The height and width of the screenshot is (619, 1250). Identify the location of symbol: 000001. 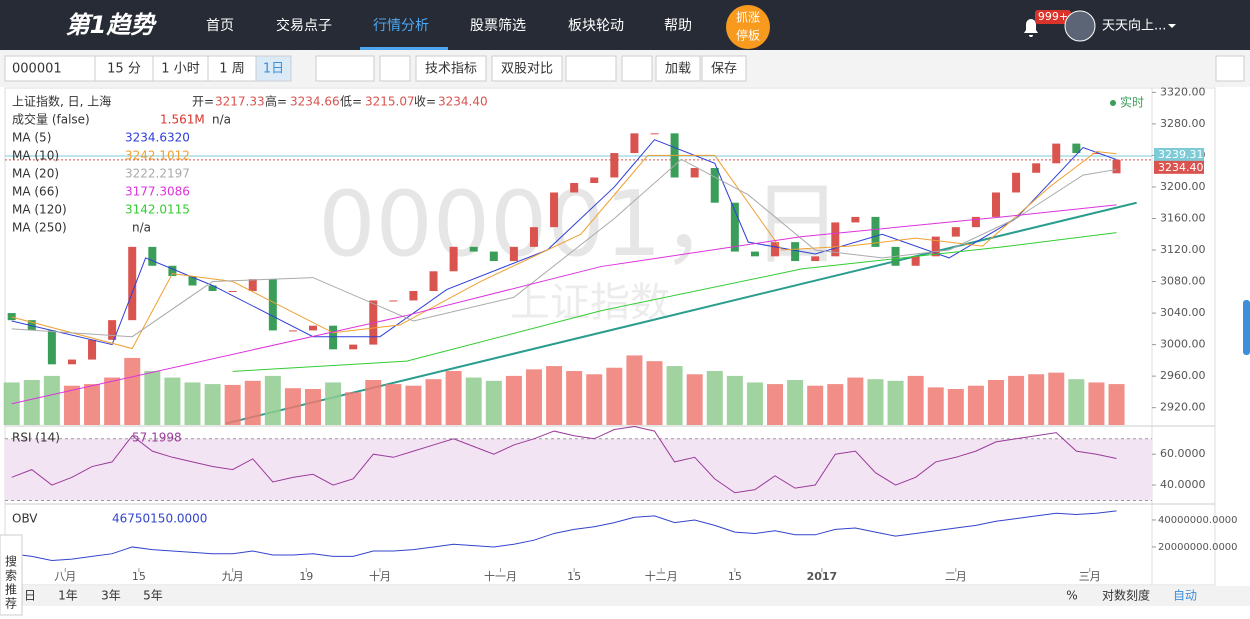
(37, 69).